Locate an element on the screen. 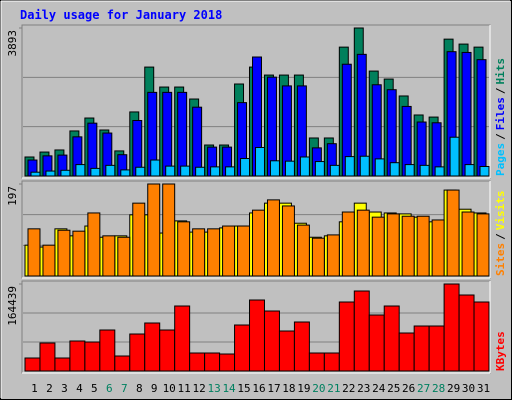 The width and height of the screenshot is (512, 400). x-tick-label: 1 is located at coordinates (34, 388).